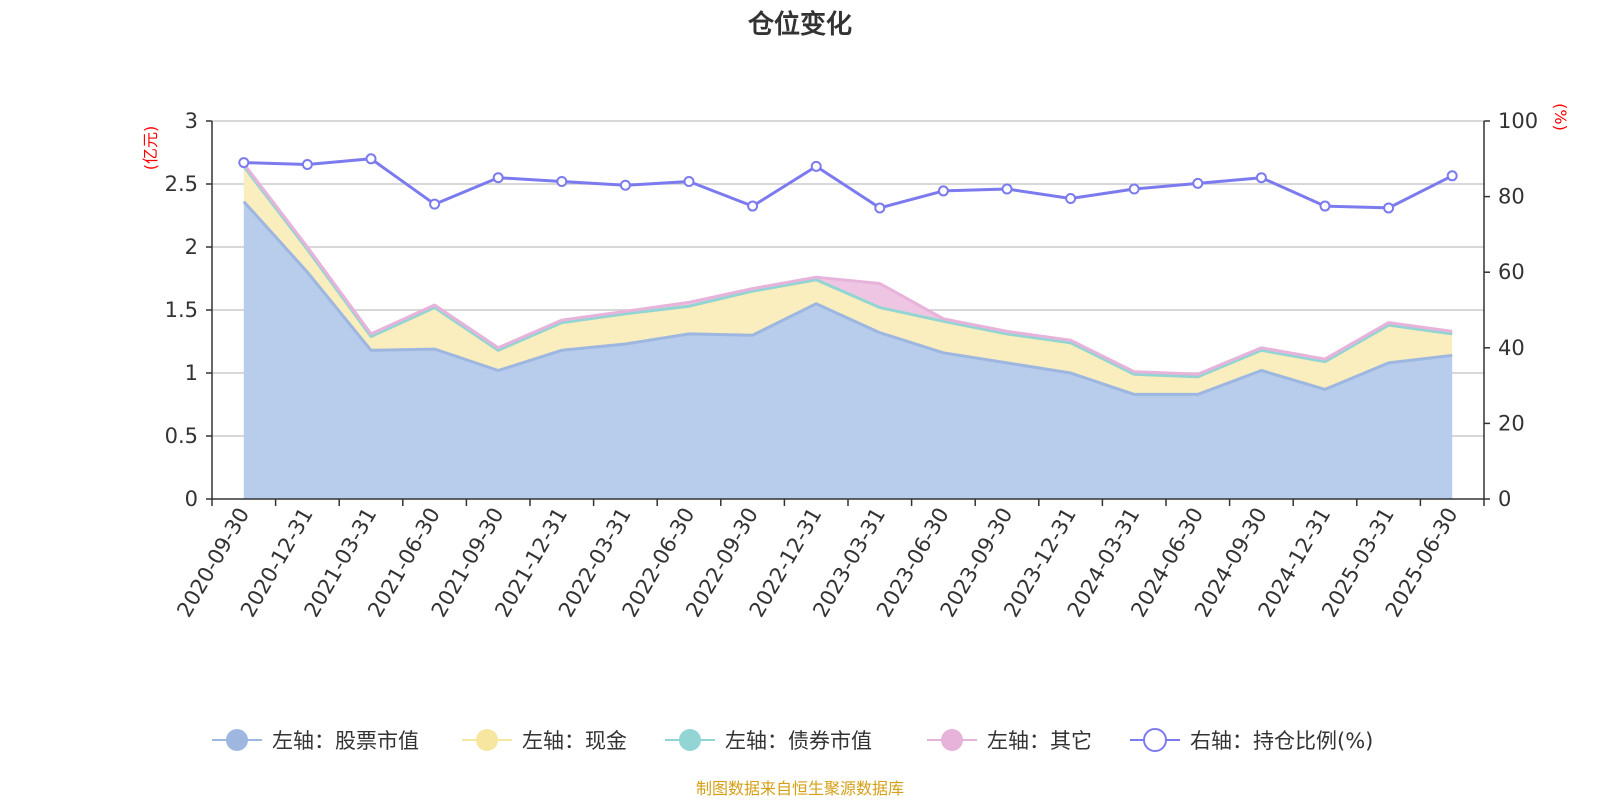  I want to click on legend-label: 左轴：现金, so click(574, 741).